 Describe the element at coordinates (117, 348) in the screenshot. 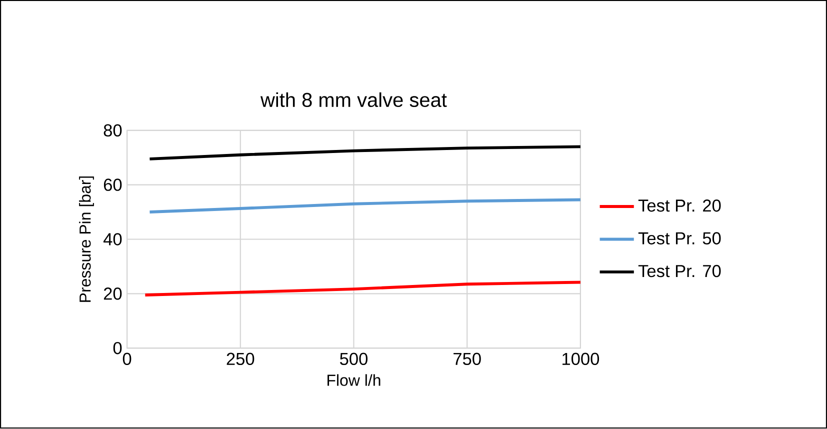

I see `y-tick-label: 0` at that location.